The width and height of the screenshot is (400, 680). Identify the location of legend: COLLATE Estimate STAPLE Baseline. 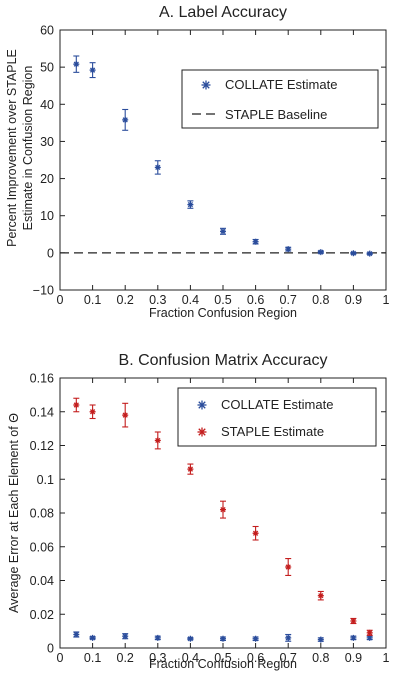
(280, 99).